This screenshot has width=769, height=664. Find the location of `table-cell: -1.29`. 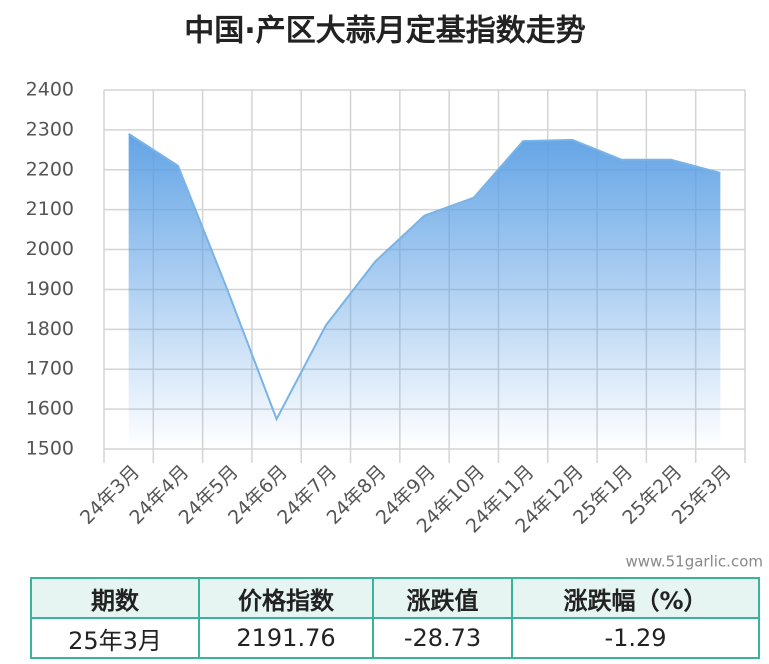

table-cell: -1.29 is located at coordinates (635, 638).